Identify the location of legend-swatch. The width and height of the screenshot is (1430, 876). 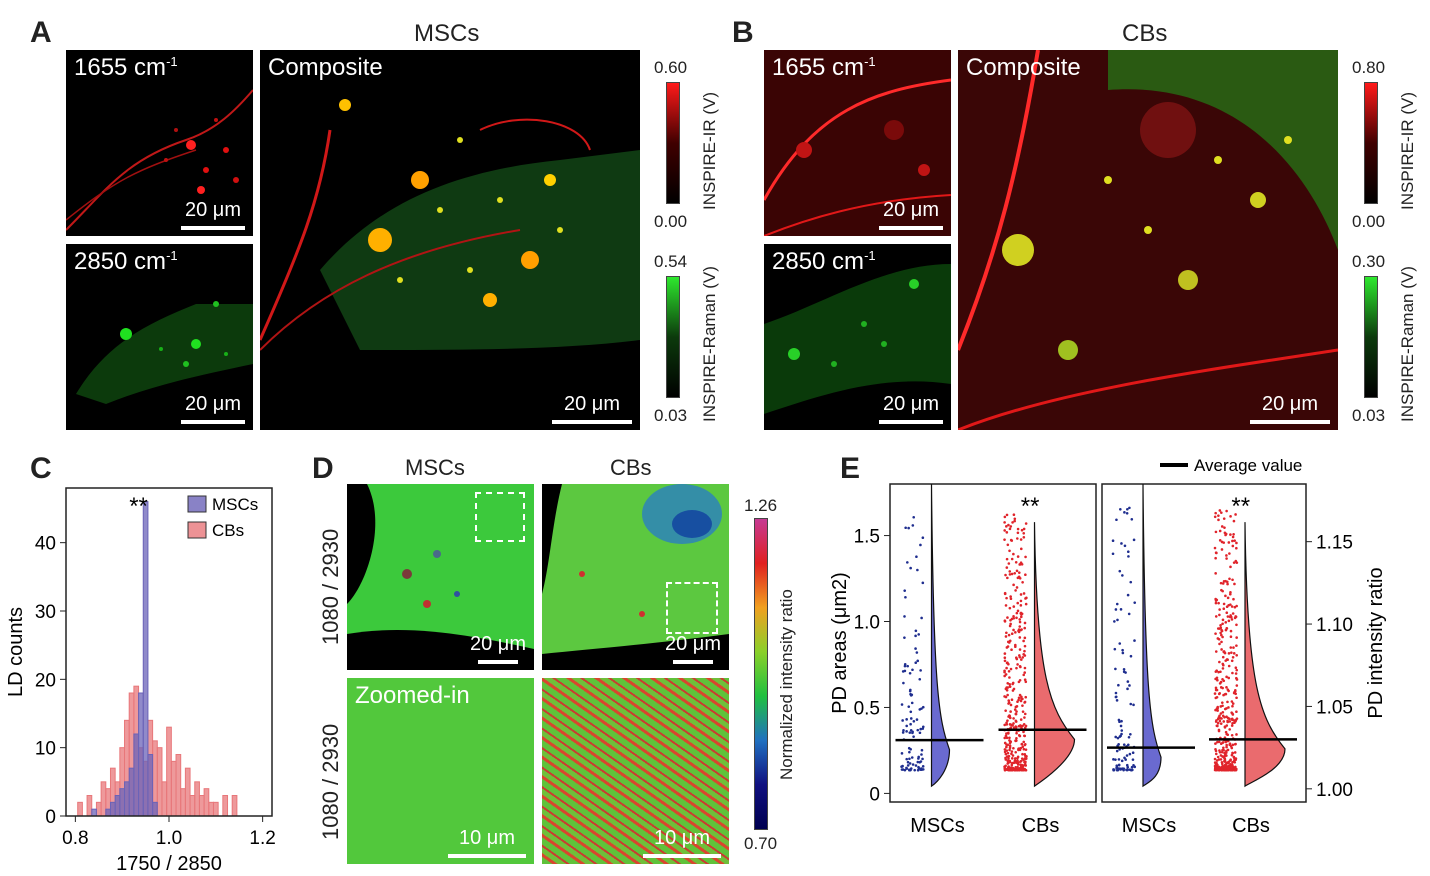
(197, 530).